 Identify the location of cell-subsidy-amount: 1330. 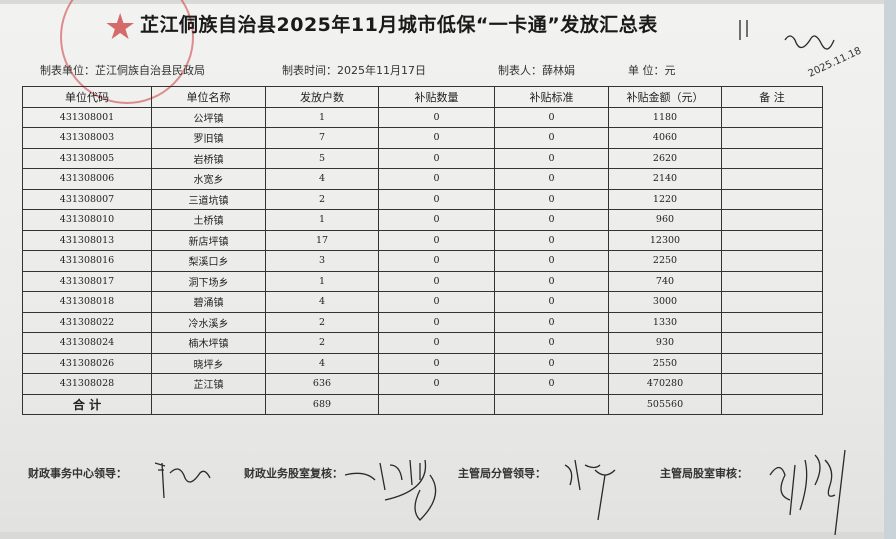
(665, 322).